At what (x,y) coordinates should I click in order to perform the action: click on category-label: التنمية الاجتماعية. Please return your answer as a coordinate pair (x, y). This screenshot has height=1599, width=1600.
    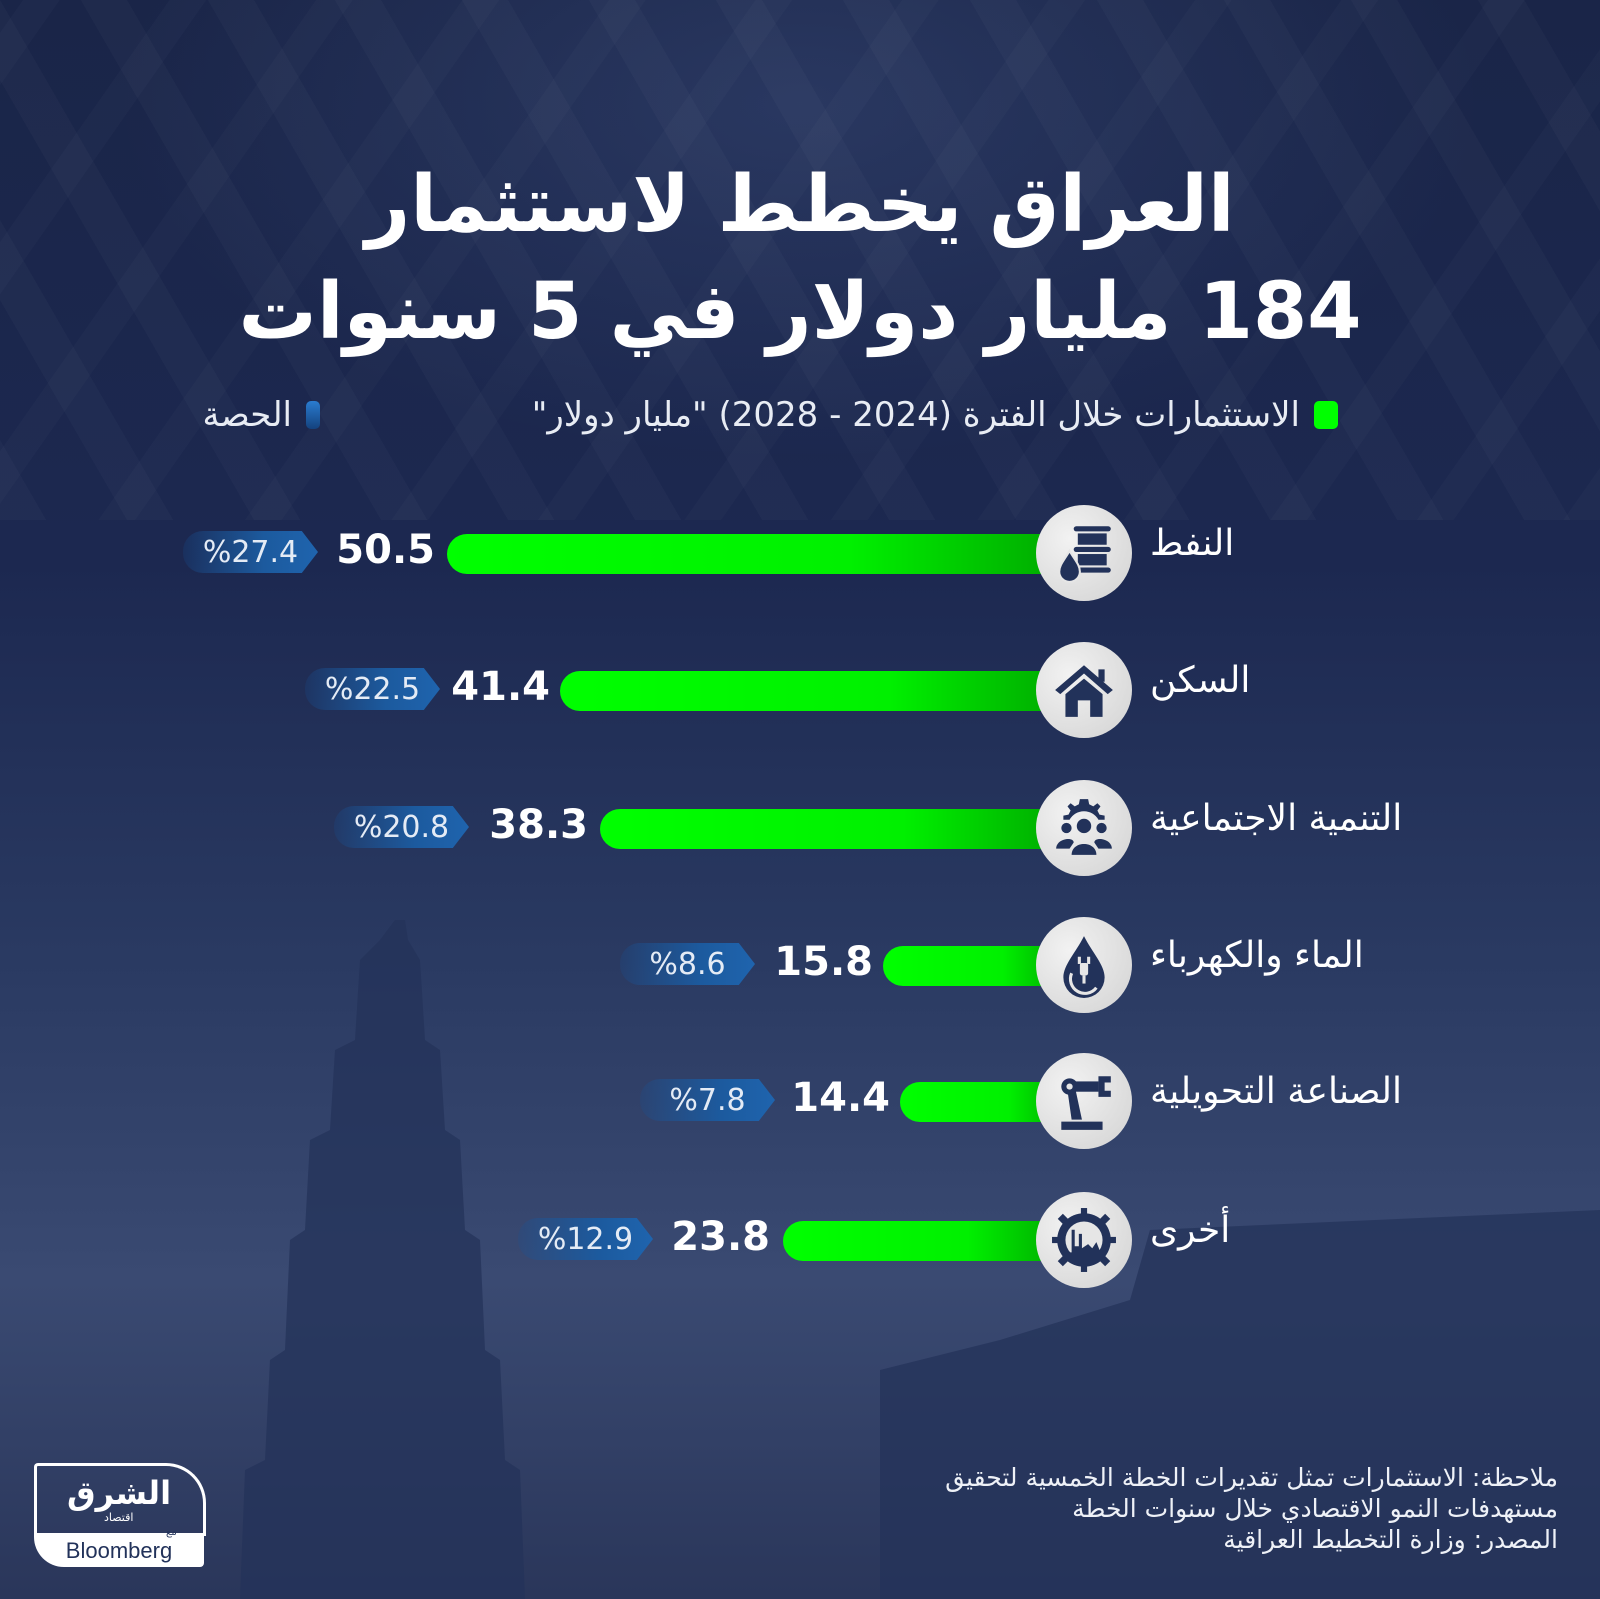
    Looking at the image, I should click on (1276, 818).